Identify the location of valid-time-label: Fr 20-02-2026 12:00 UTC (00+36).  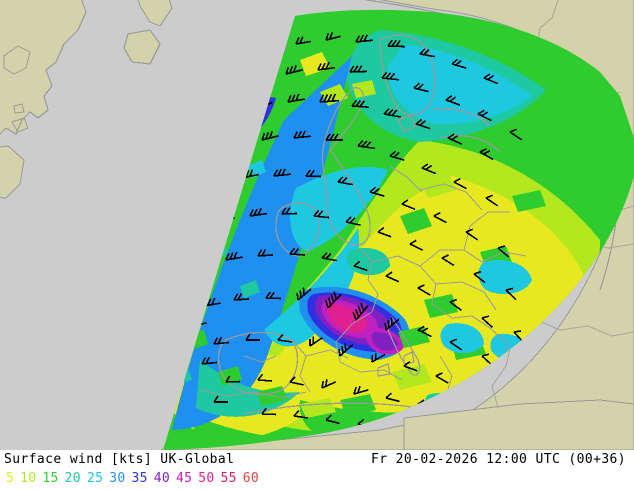
(498, 459).